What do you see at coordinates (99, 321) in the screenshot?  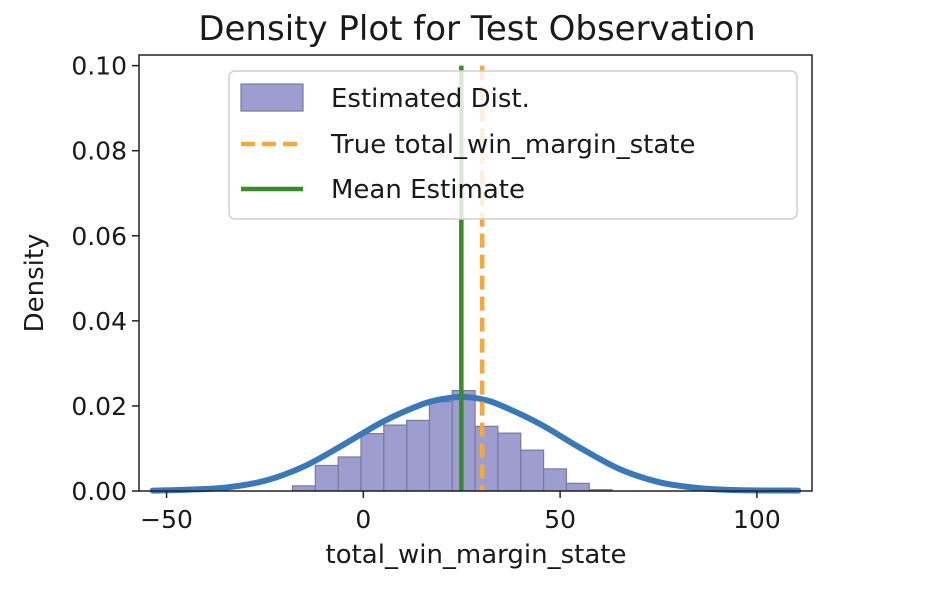 I see `y-tick-label: 0.04` at bounding box center [99, 321].